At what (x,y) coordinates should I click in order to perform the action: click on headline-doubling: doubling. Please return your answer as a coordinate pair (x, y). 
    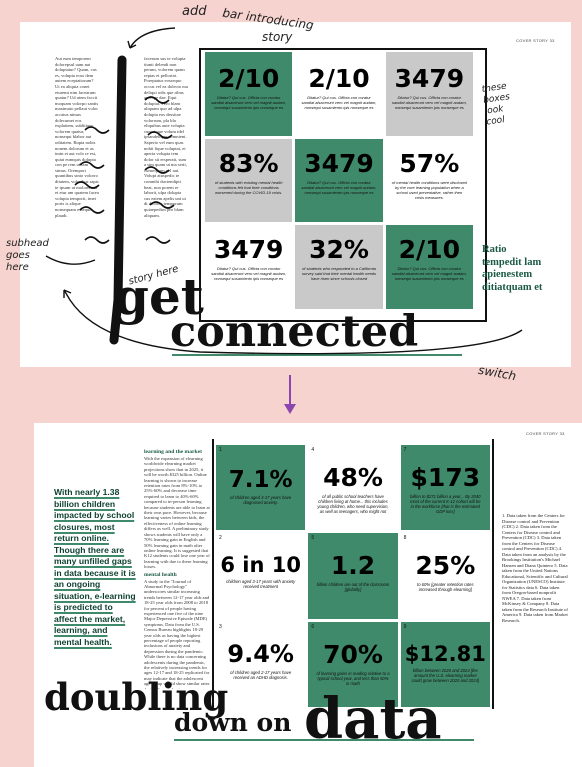
    Looking at the image, I should click on (136, 697).